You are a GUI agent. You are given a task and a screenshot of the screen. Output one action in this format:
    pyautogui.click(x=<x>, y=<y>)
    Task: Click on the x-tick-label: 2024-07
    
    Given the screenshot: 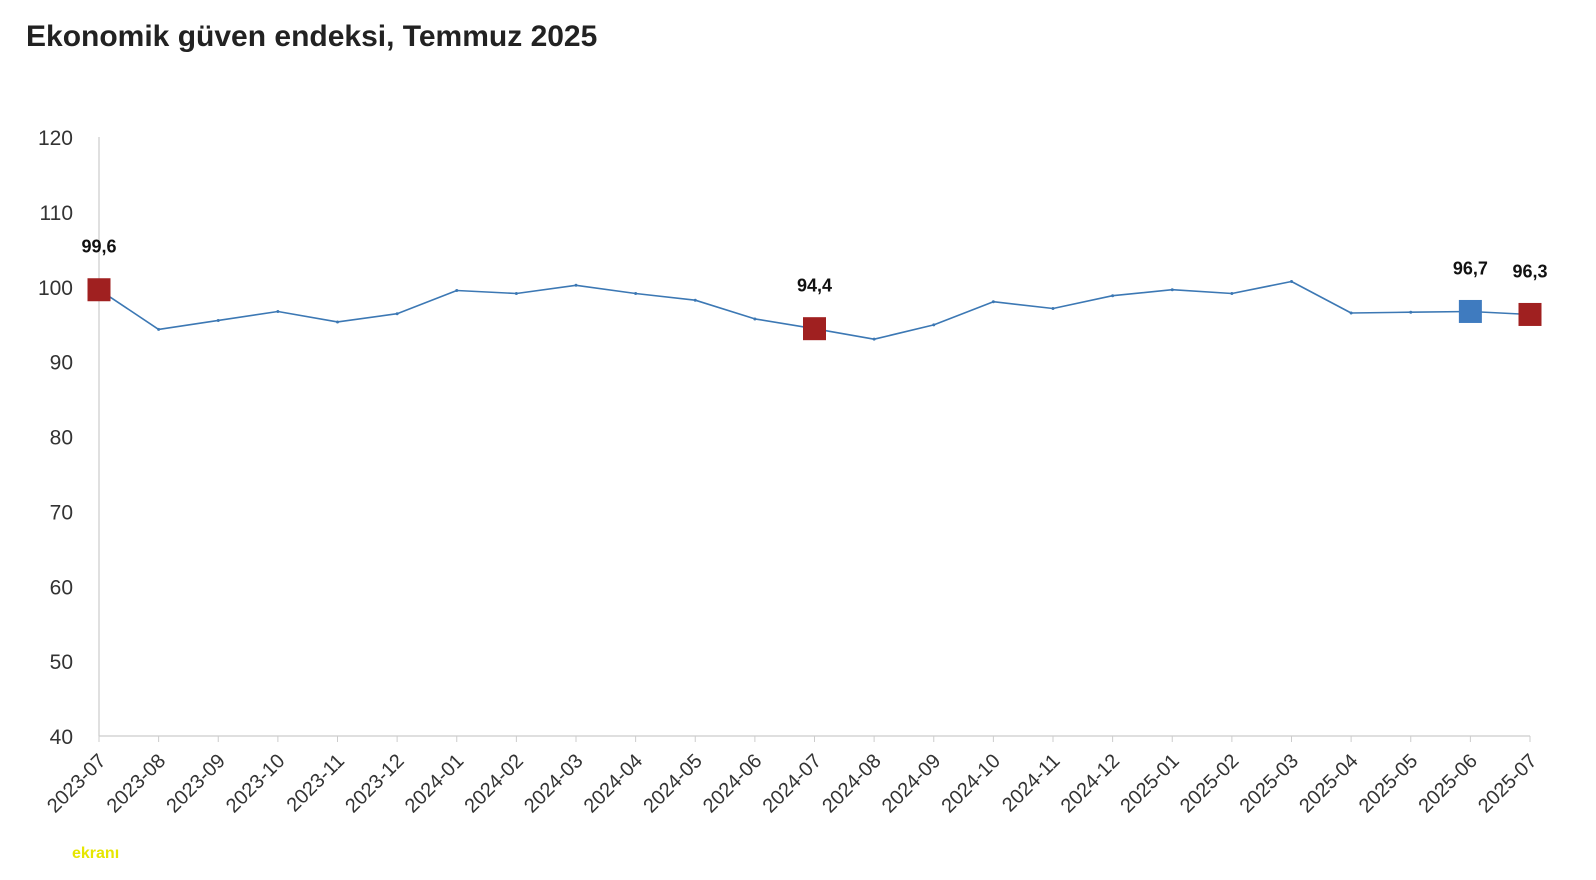 What is the action you would take?
    pyautogui.click(x=792, y=783)
    